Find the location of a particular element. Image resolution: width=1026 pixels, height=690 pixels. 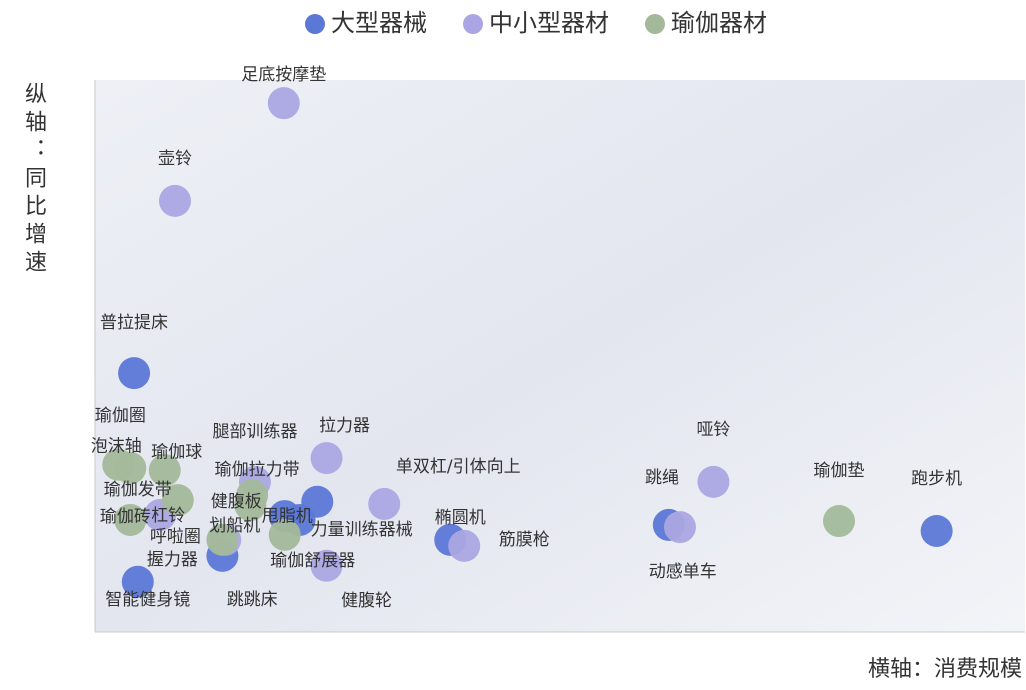

point-label: 瑜伽拉力带 is located at coordinates (257, 470).